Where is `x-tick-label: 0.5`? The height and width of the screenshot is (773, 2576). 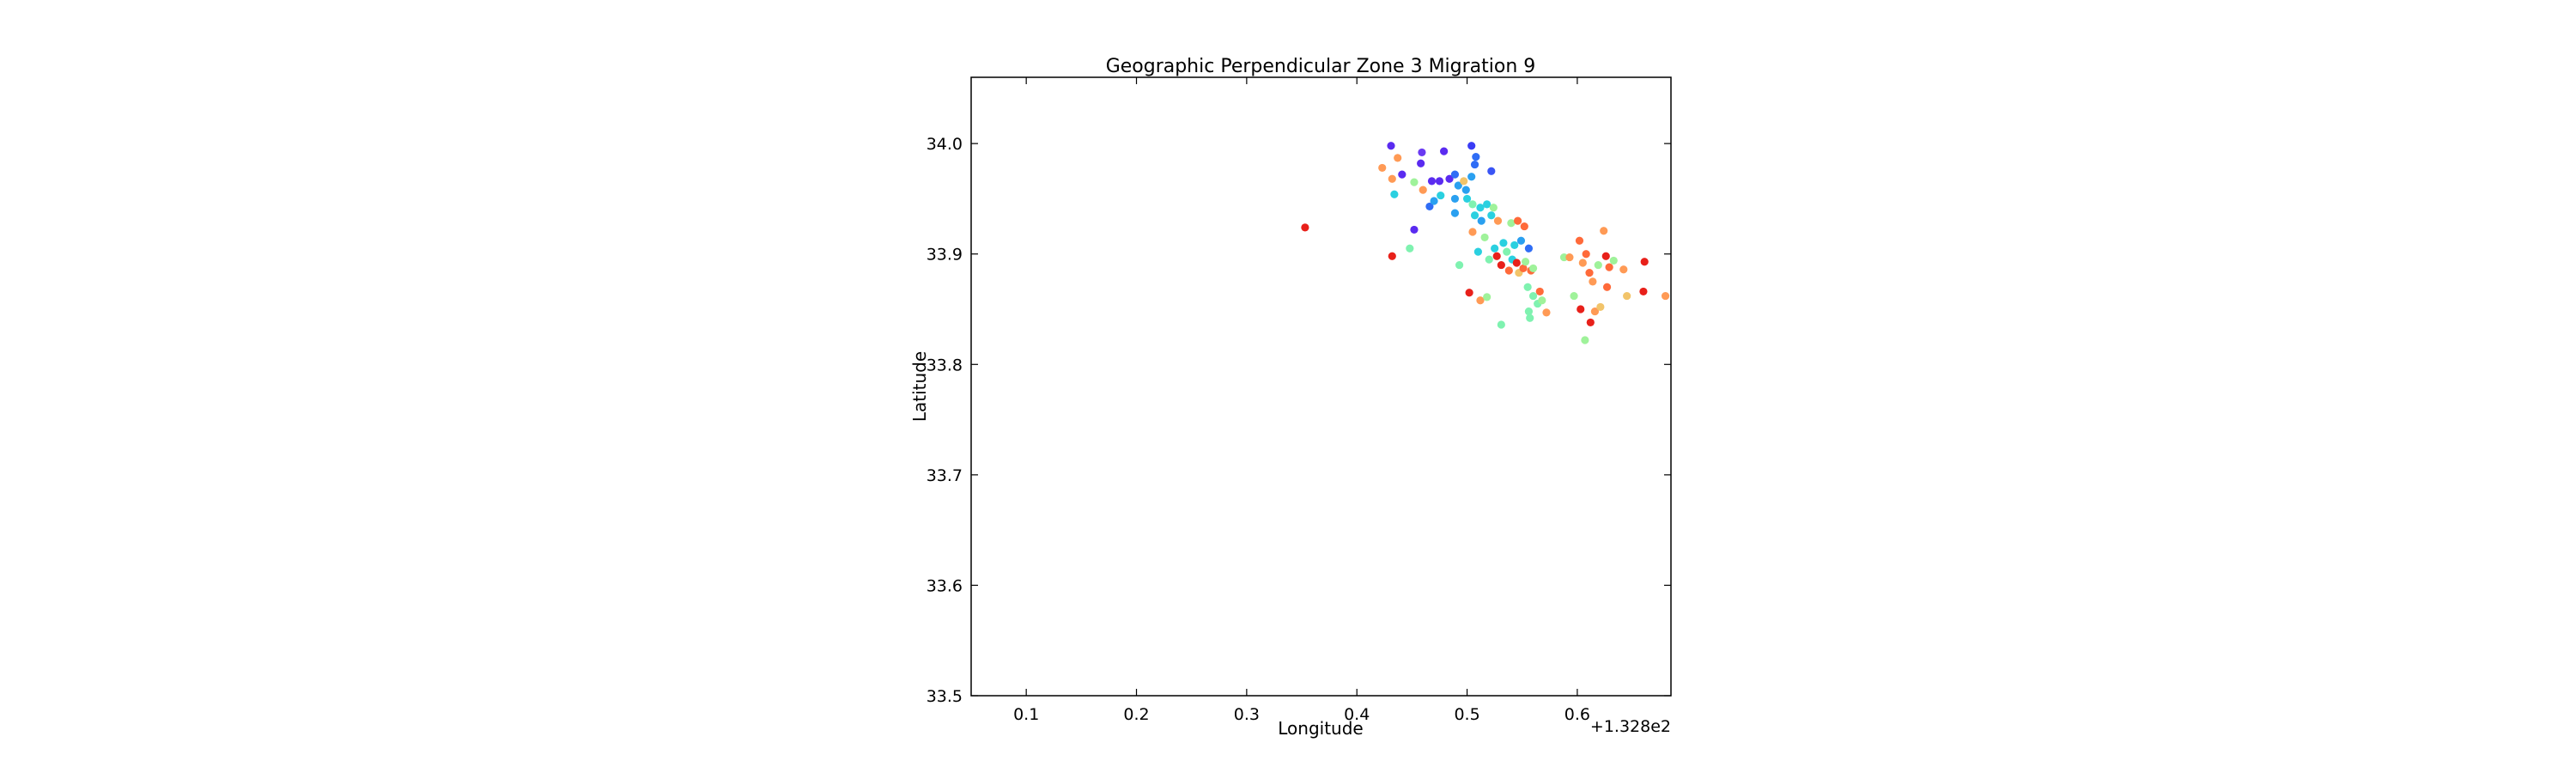
x-tick-label: 0.5 is located at coordinates (1466, 714).